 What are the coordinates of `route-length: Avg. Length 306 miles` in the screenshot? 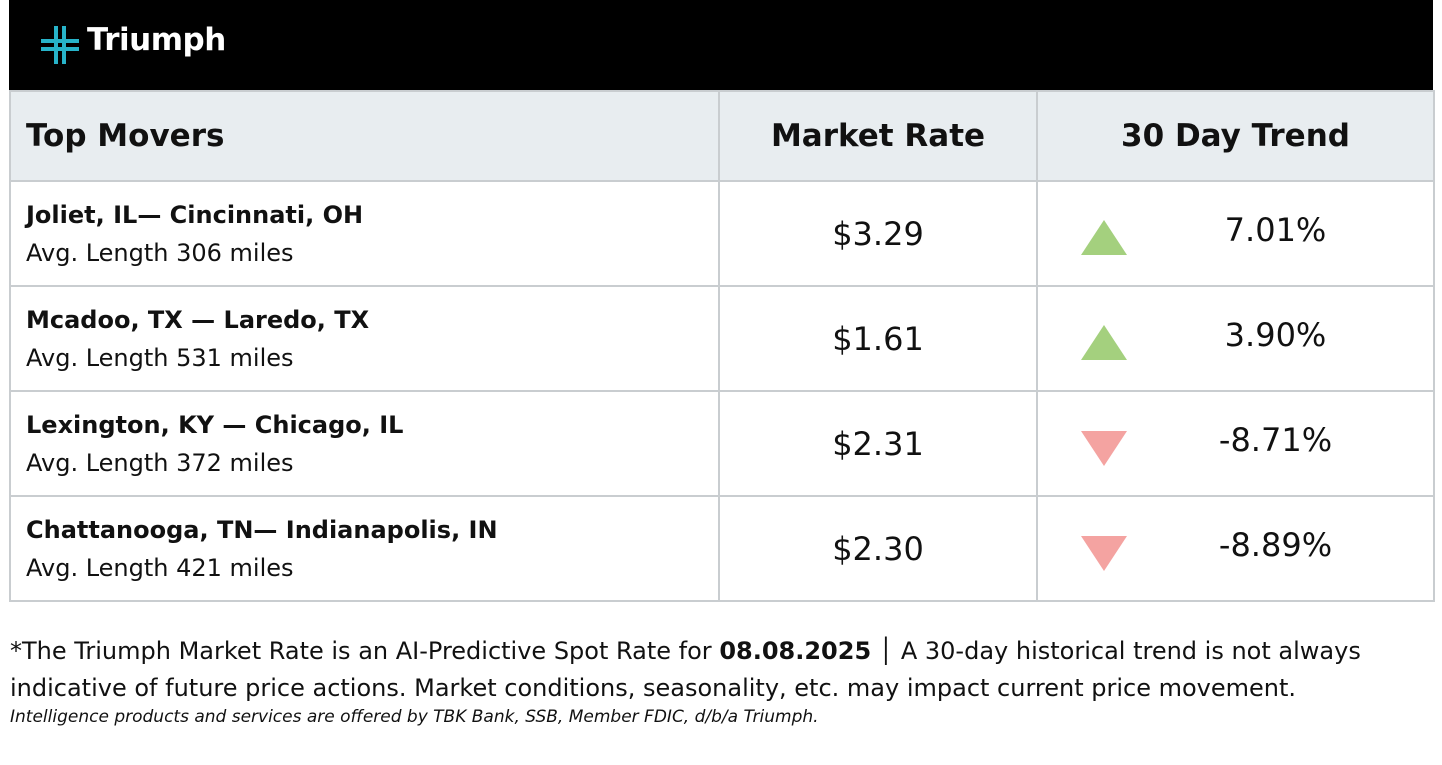 It's located at (160, 252).